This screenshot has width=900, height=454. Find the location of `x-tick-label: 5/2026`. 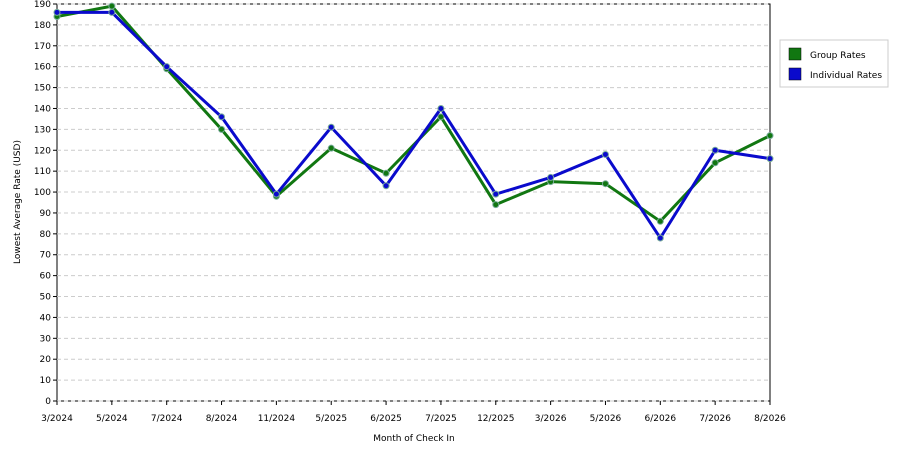

x-tick-label: 5/2026 is located at coordinates (606, 419).